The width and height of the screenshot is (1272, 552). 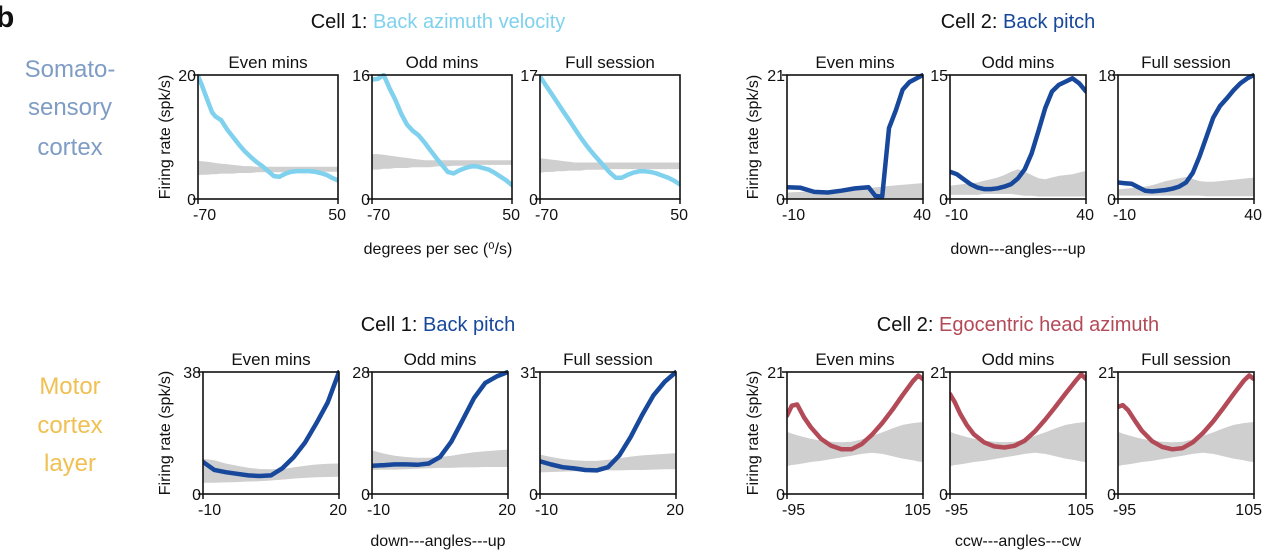 I want to click on x-axis-label: degrees per sec (⁰/s), so click(x=438, y=249).